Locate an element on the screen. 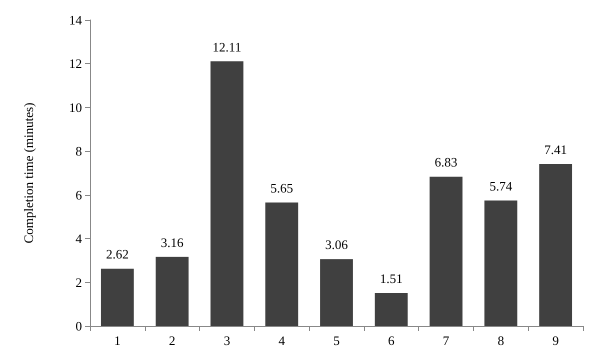  x-tick-label: 6 is located at coordinates (392, 340).